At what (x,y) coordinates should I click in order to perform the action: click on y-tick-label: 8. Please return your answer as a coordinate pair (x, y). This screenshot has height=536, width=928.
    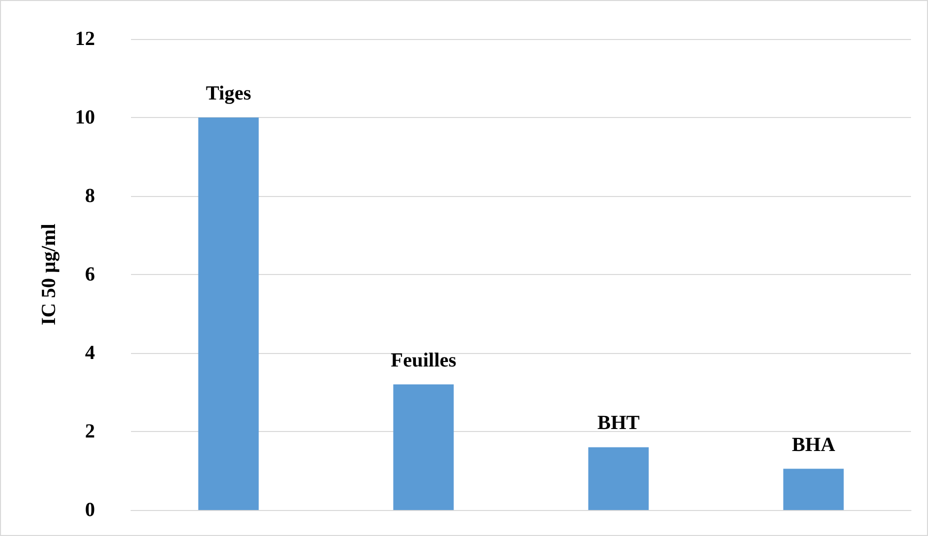
    Looking at the image, I should click on (90, 196).